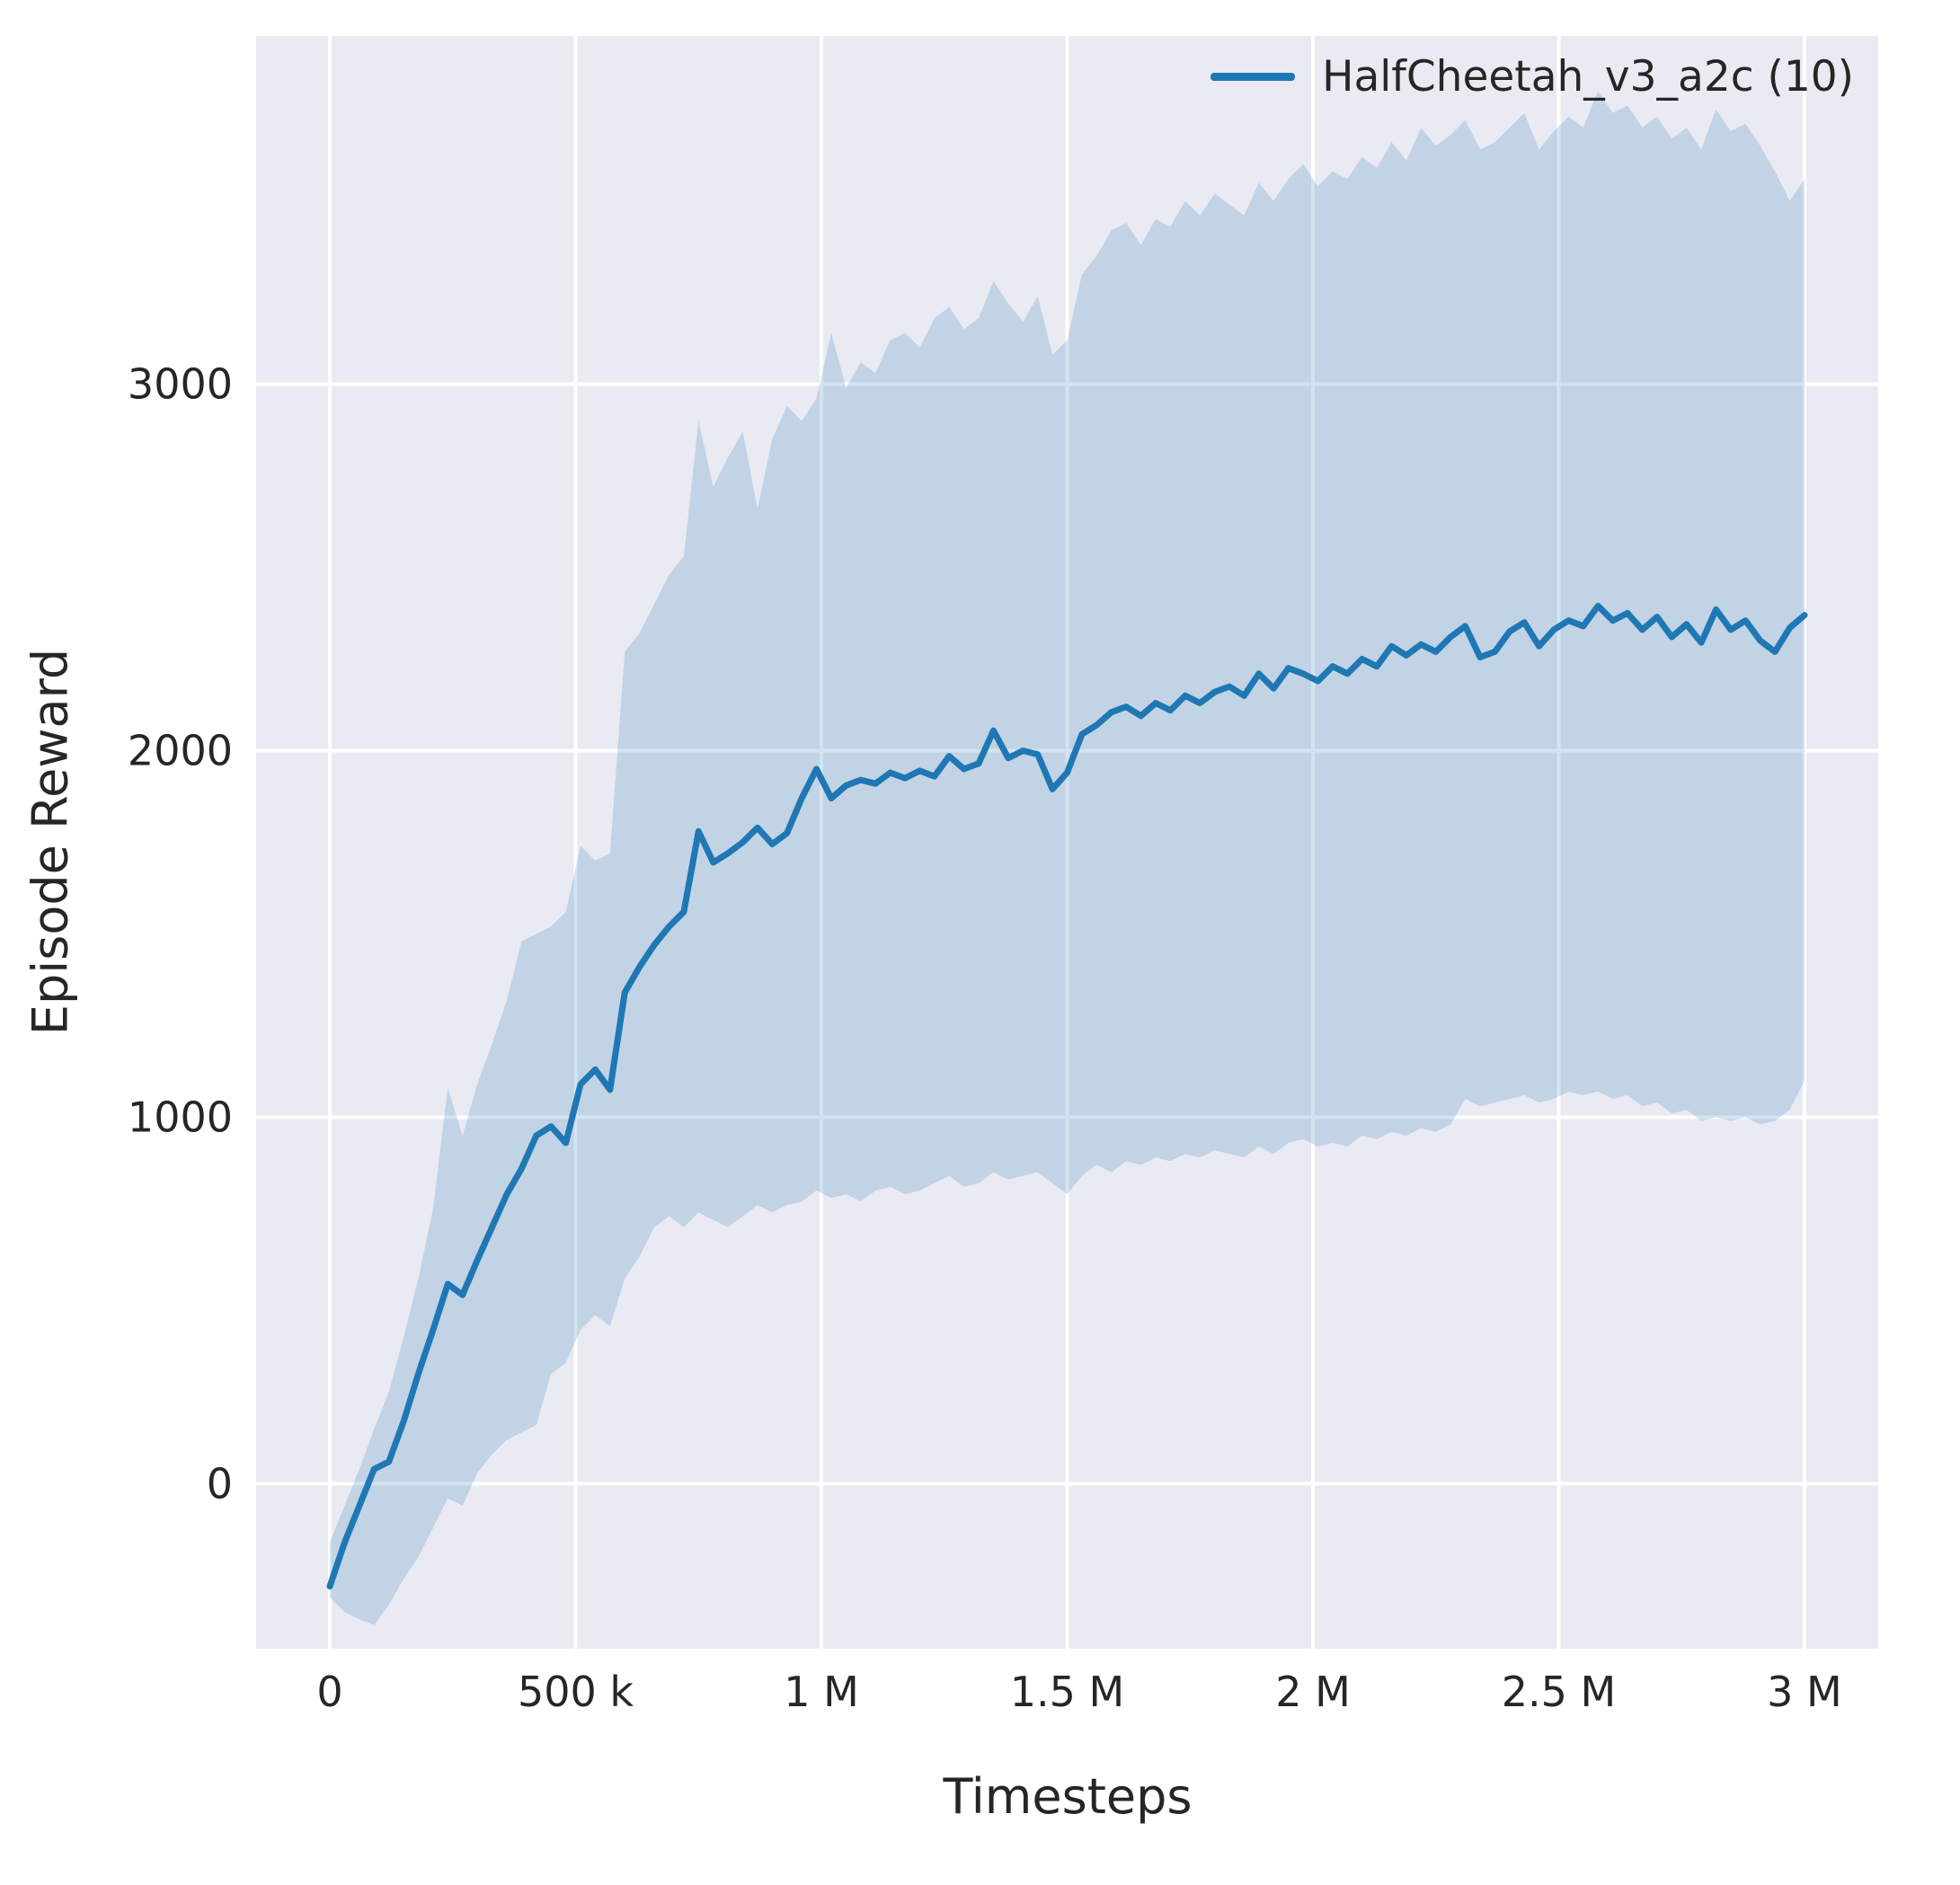  I want to click on y-axis-label: Episode Reward, so click(51, 842).